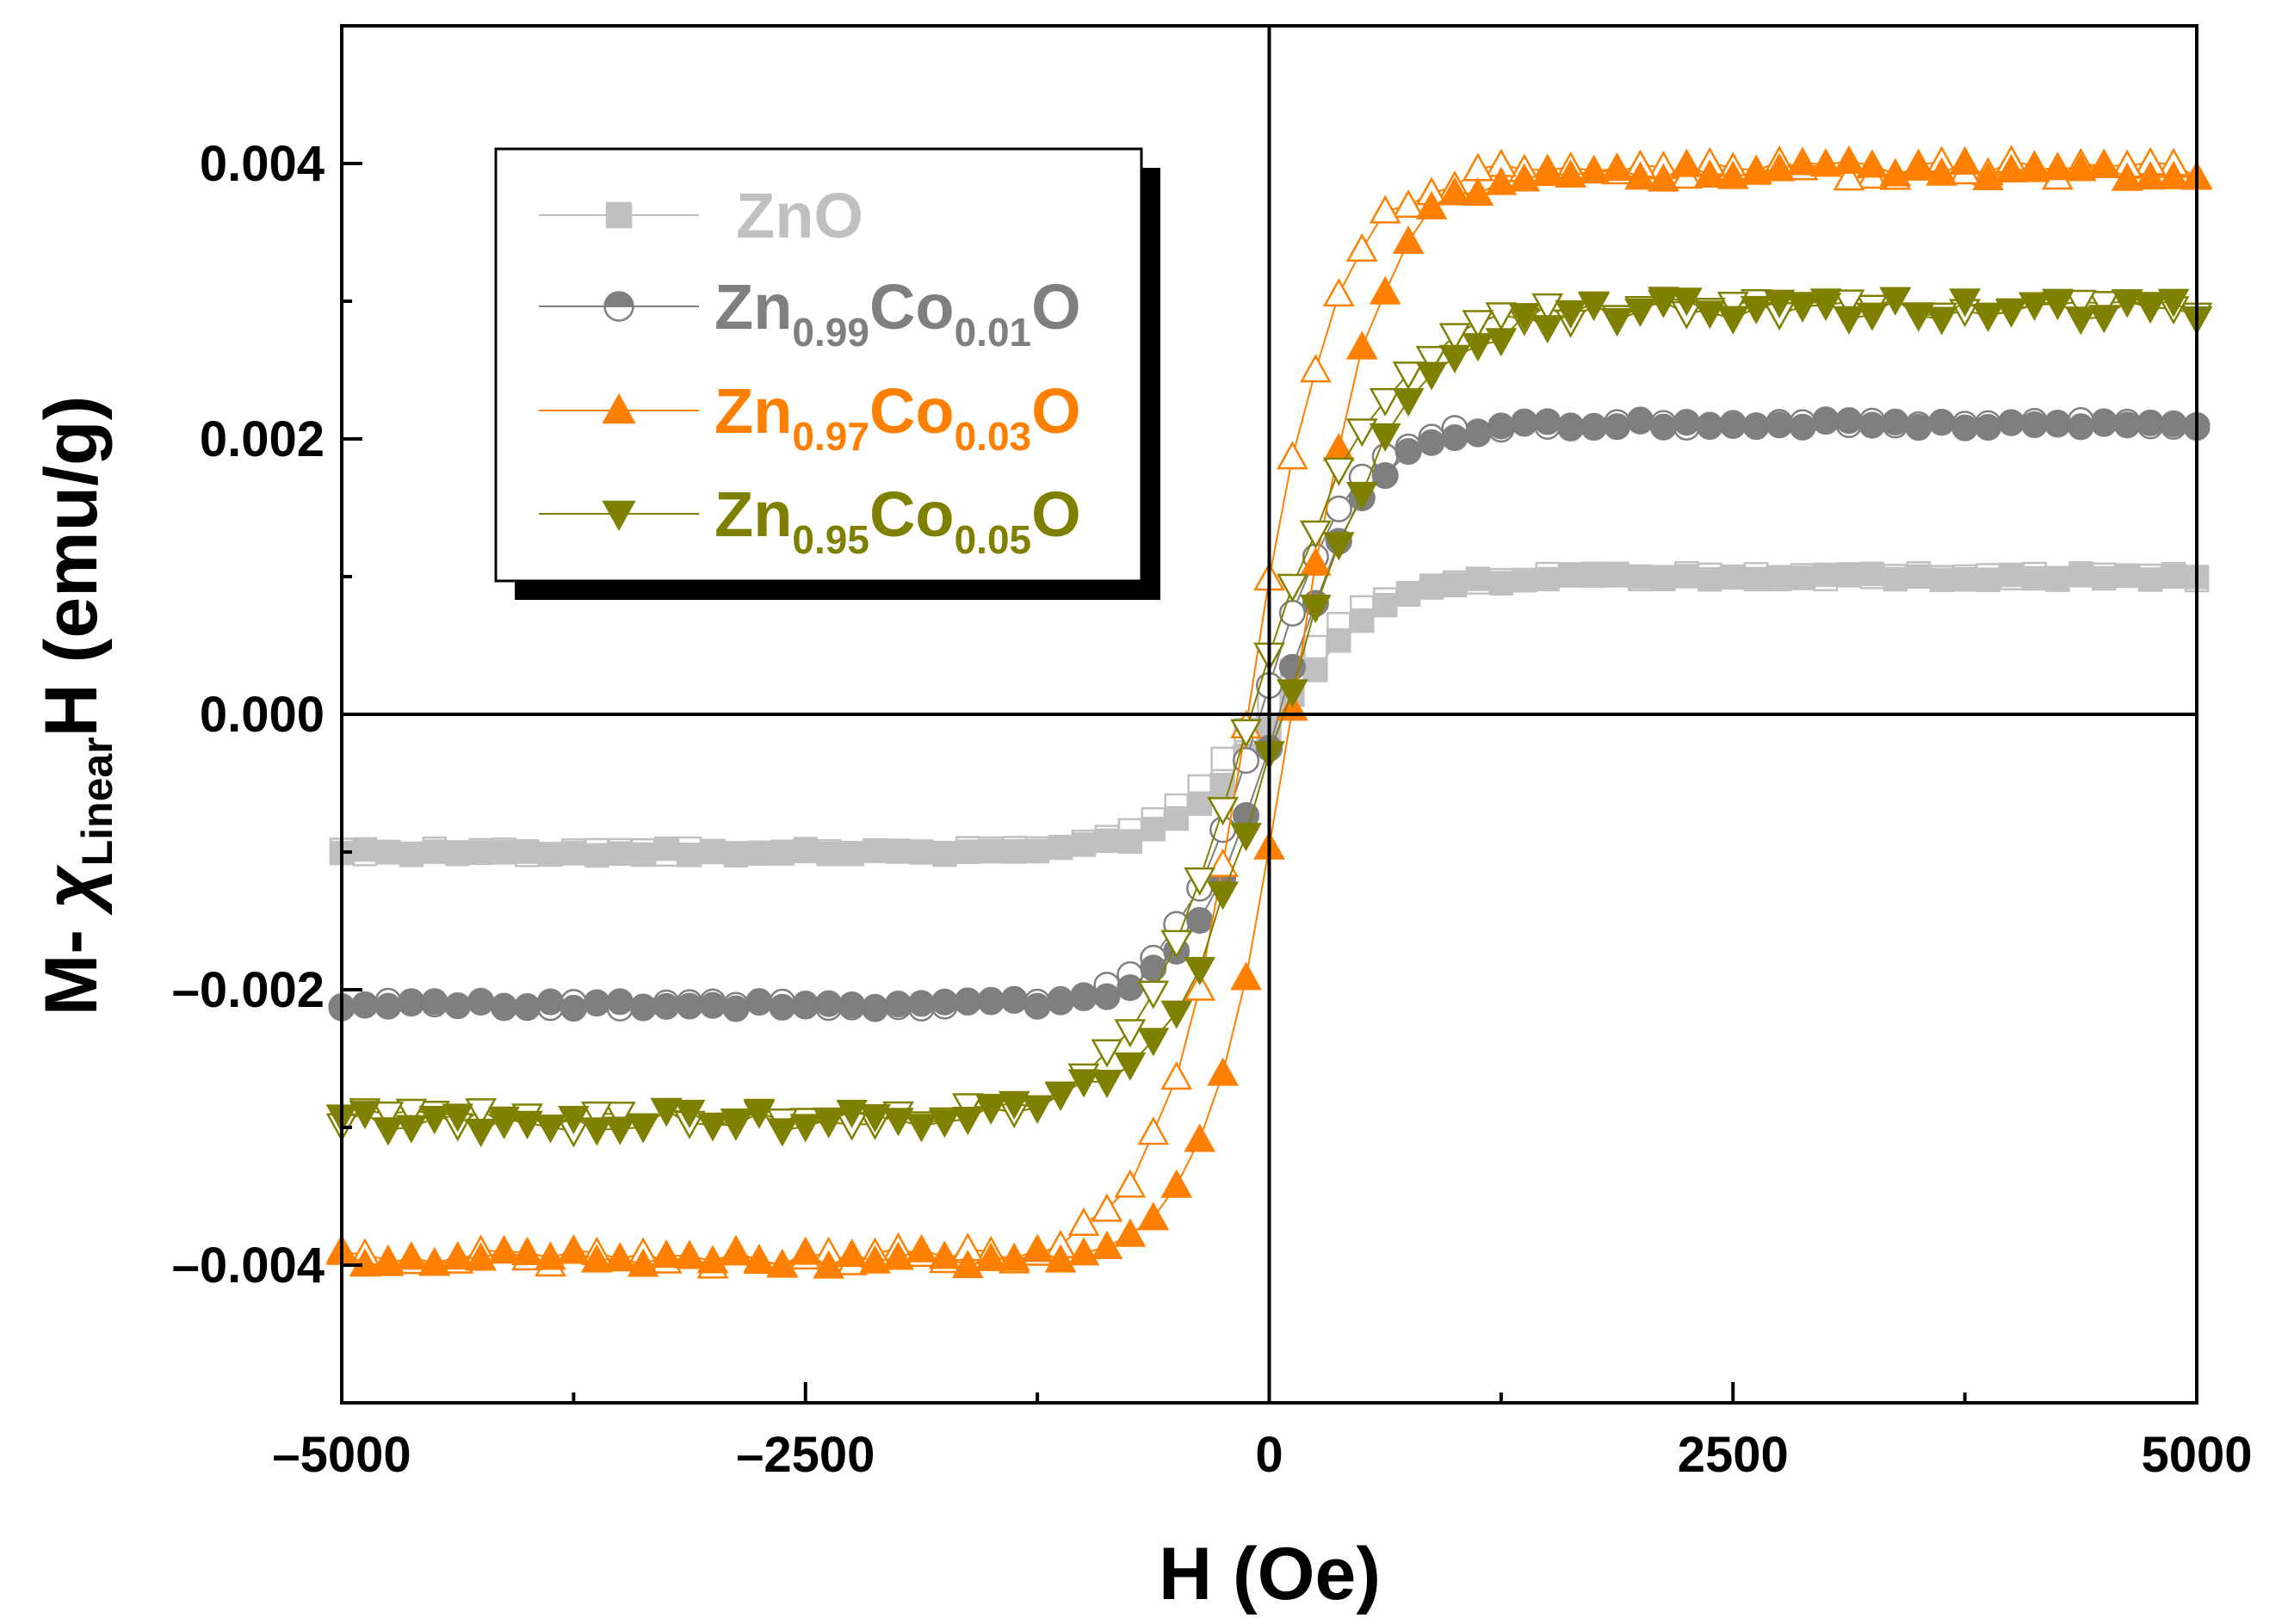 The width and height of the screenshot is (2288, 1624). I want to click on legend-label-subscript: 0.95, so click(830, 539).